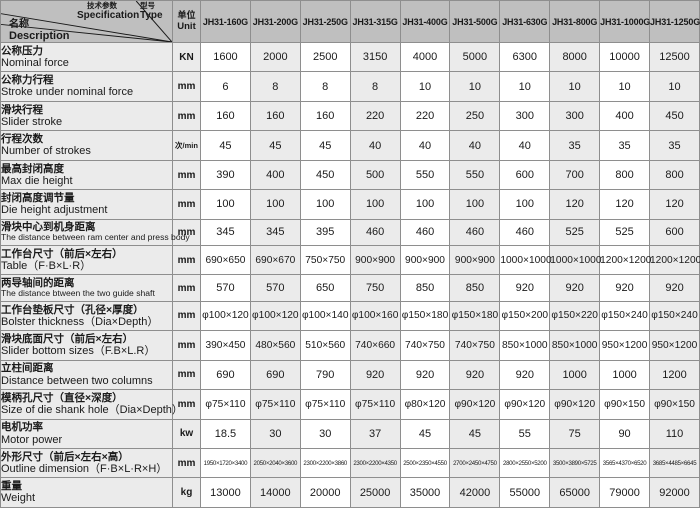 The height and width of the screenshot is (508, 700). I want to click on table-cell: 5000, so click(475, 57).